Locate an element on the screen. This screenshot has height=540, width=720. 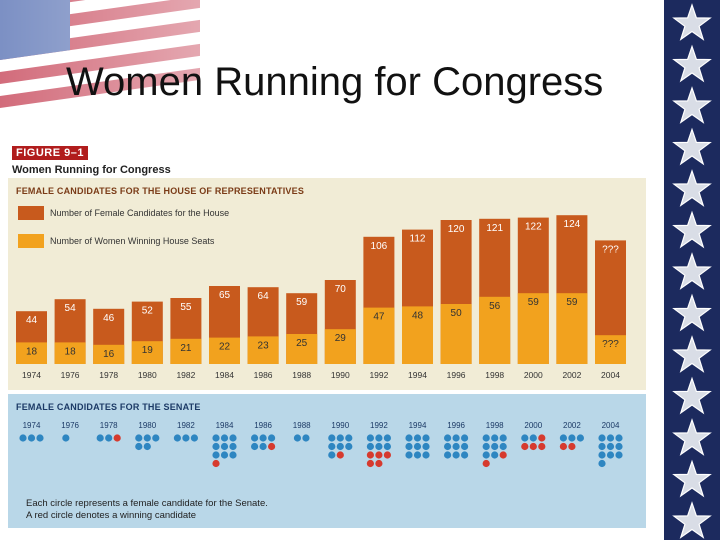
x-tick-1976: 1976 is located at coordinates (70, 375).